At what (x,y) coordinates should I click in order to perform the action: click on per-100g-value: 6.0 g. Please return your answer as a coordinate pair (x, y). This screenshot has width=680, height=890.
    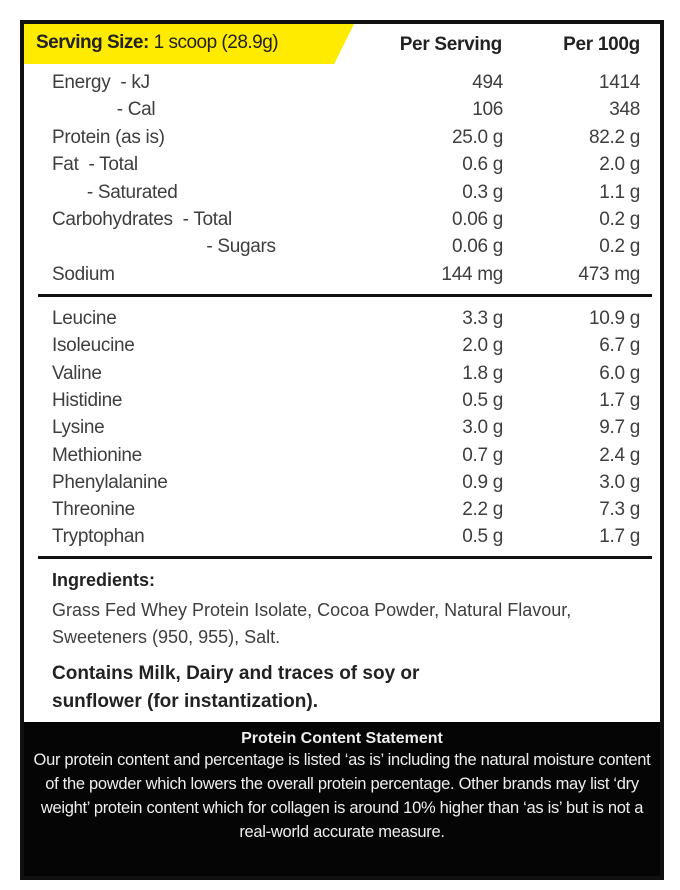
    Looking at the image, I should click on (619, 373).